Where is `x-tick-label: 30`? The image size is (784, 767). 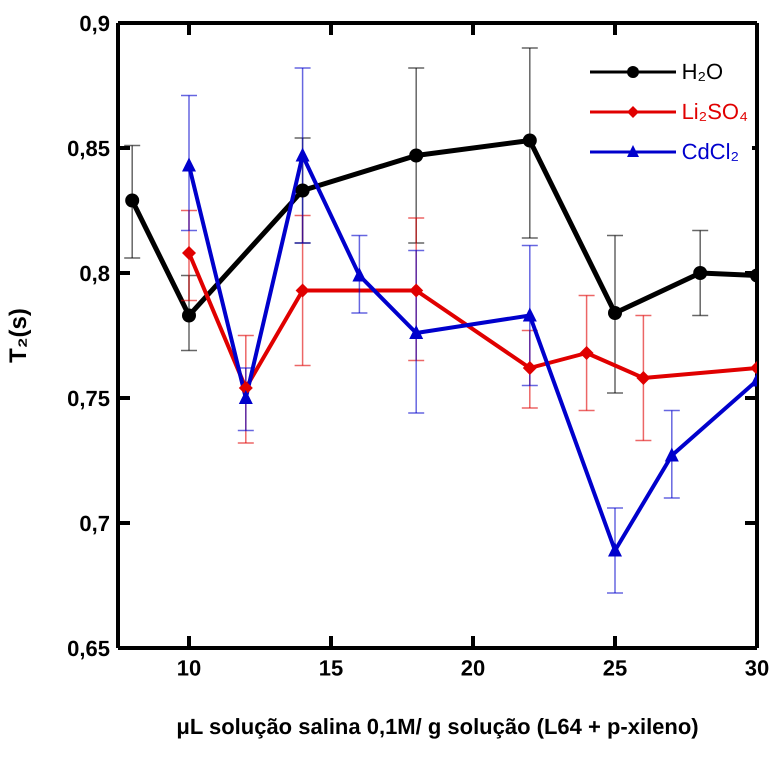 x-tick-label: 30 is located at coordinates (757, 668).